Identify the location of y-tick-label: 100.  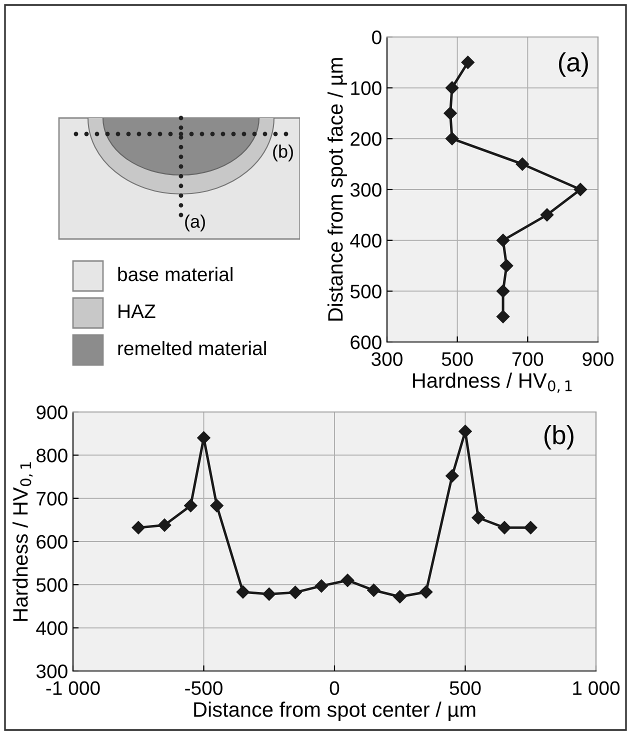
(366, 88).